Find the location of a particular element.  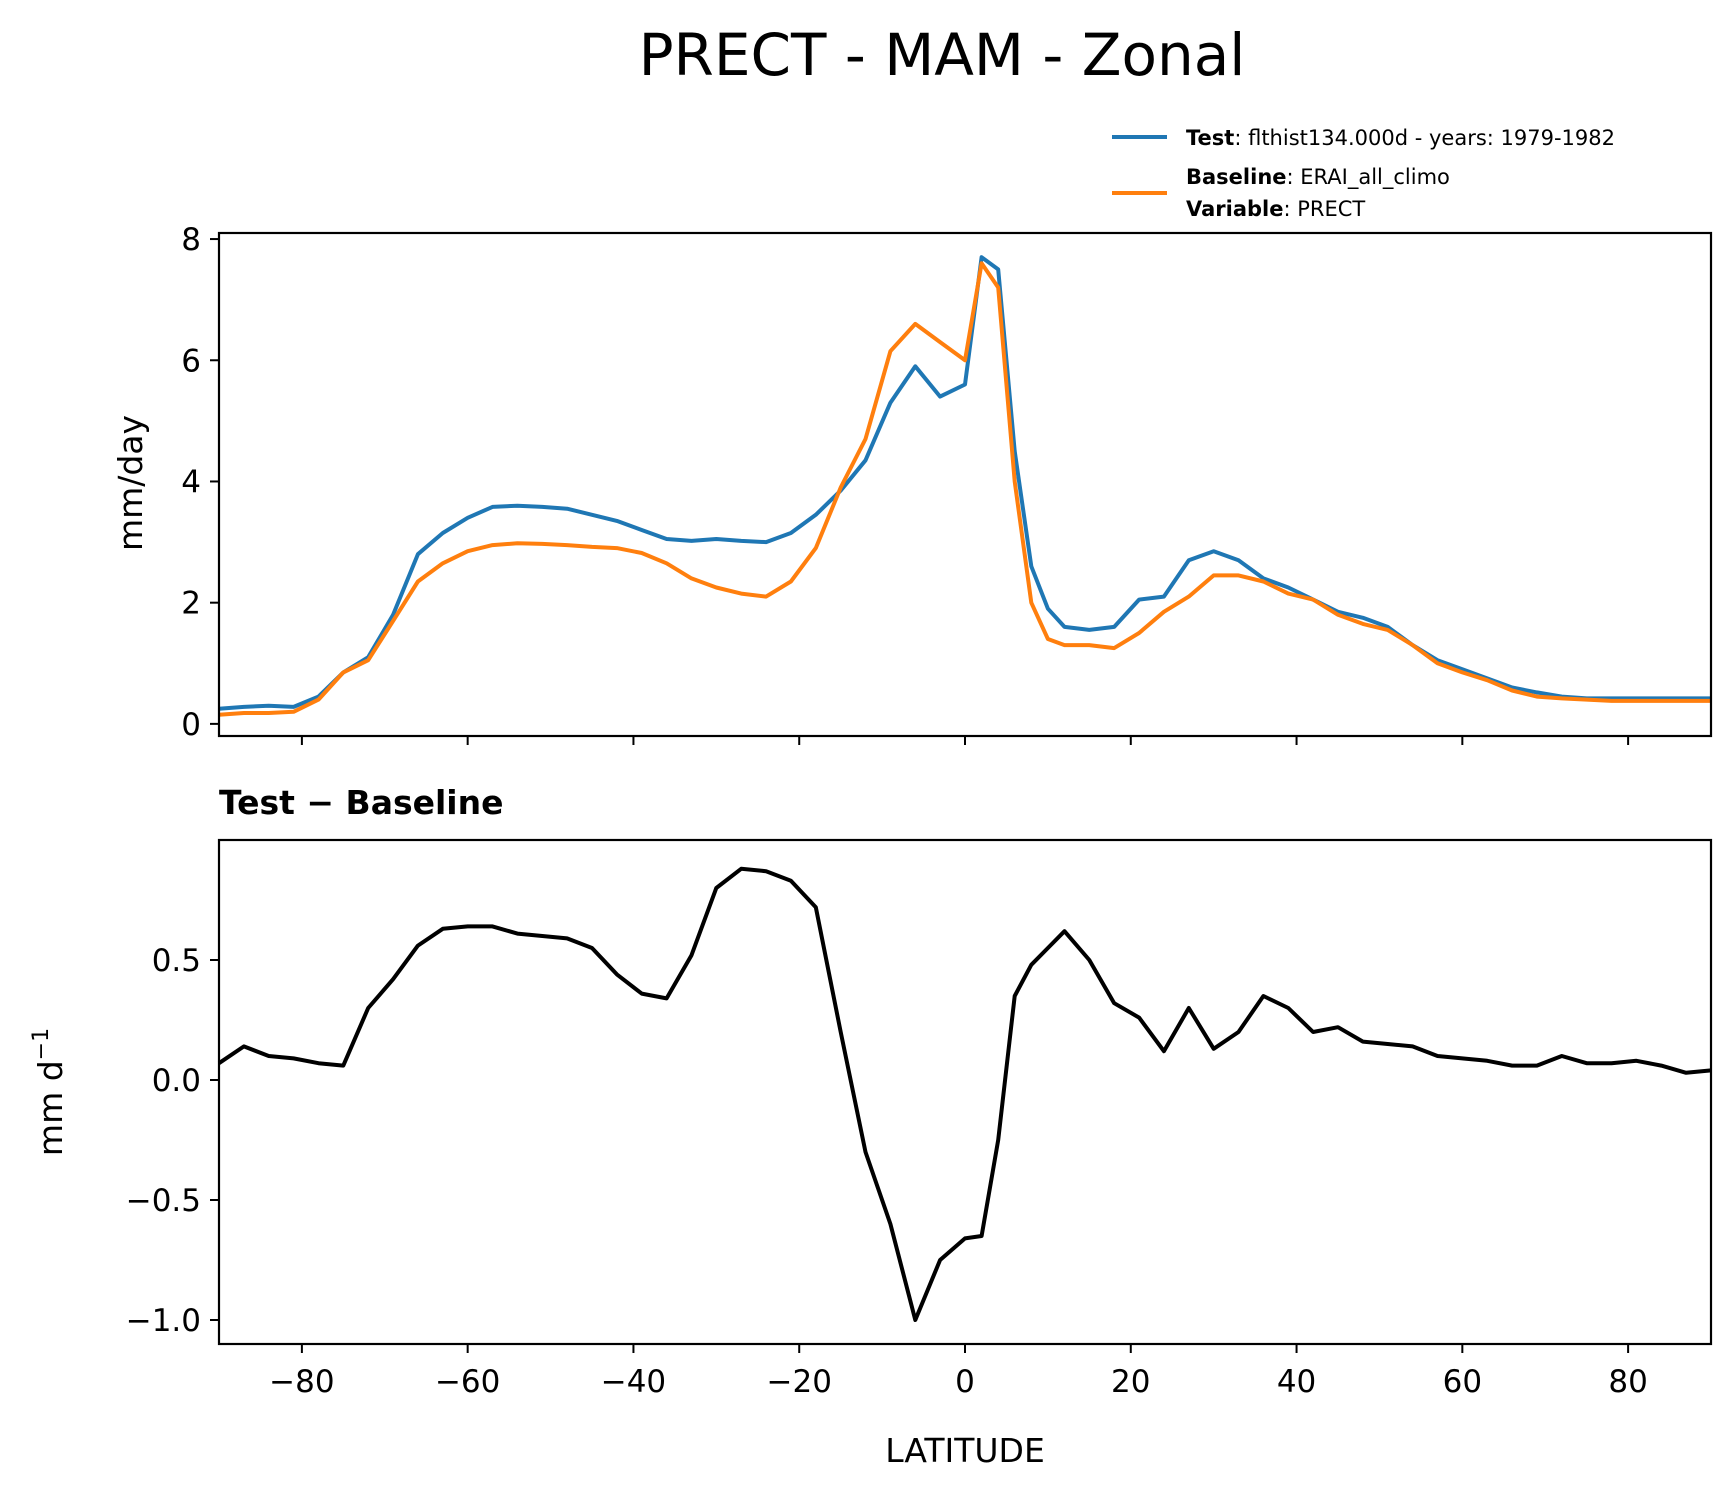

bottom-ytick-label: 0.0 is located at coordinates (176, 1081).